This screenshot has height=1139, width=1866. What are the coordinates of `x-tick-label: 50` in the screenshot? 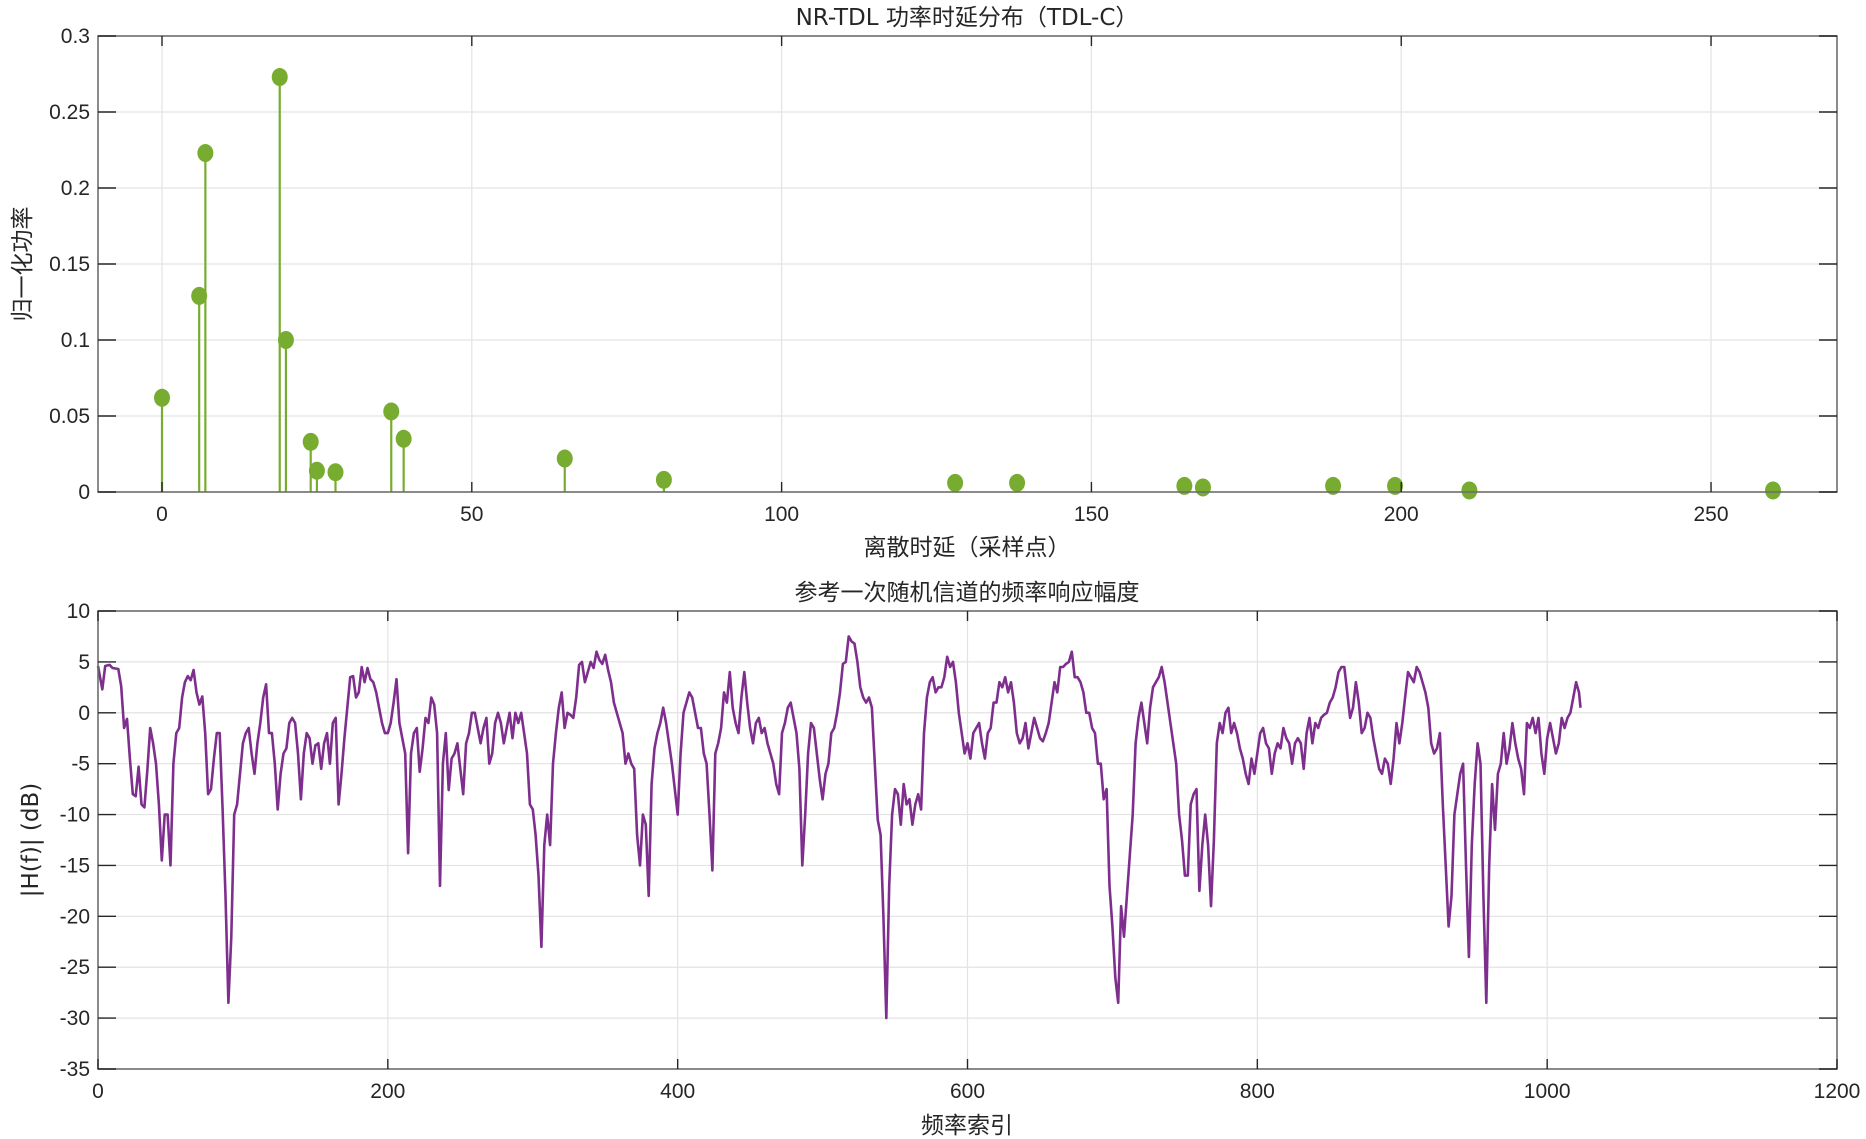 It's located at (471, 514).